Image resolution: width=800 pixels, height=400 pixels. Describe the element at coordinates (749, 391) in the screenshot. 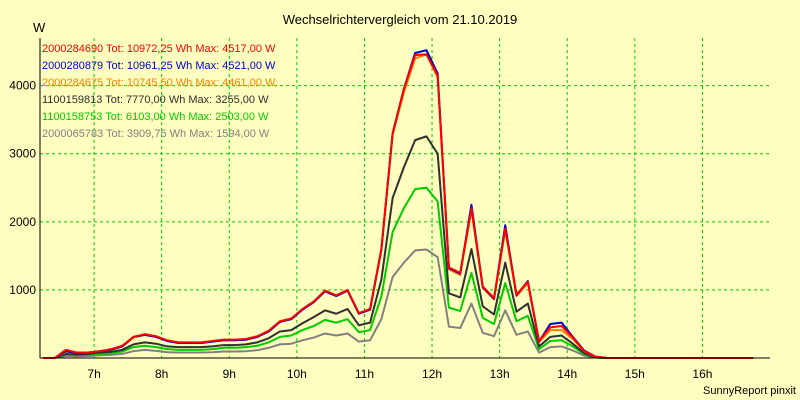

I see `footer-credit: SunnyReport pinxit` at that location.